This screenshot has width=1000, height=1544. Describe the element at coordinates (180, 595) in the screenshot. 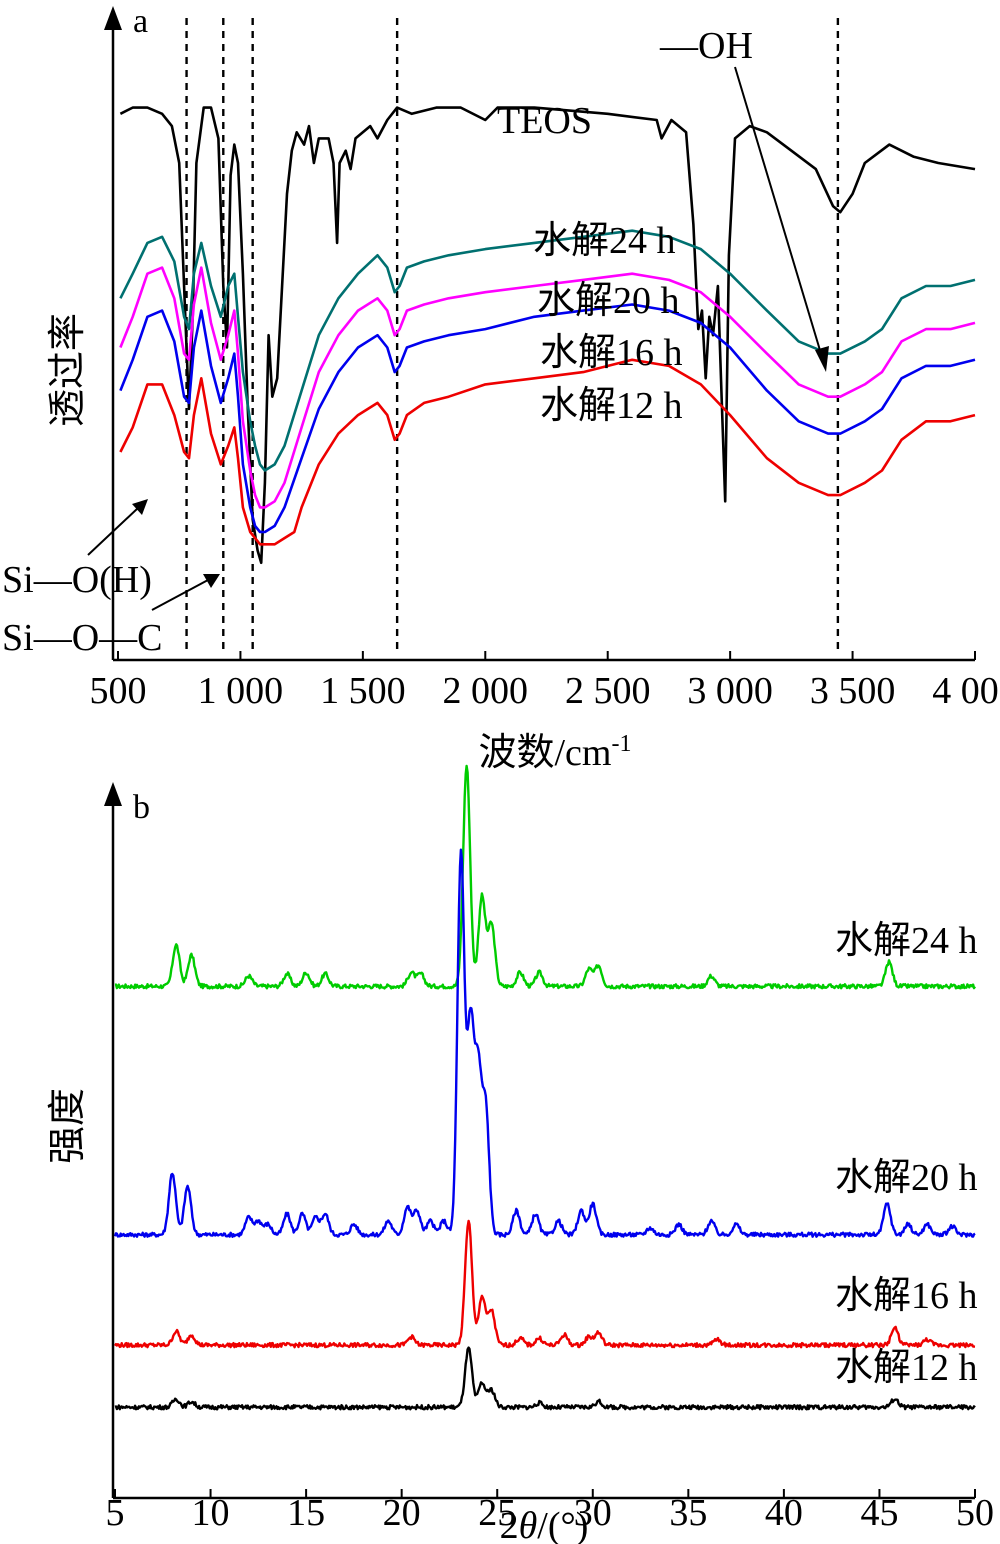

I see `si-o-c-arrow-line` at that location.